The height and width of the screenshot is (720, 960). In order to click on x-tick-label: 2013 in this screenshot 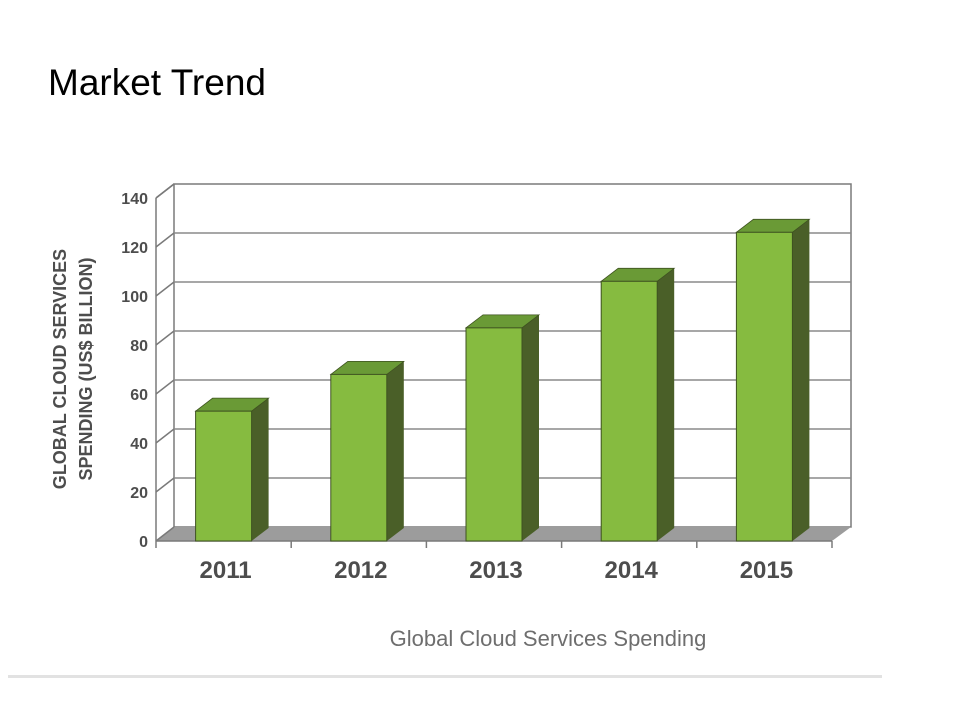, I will do `click(495, 570)`.